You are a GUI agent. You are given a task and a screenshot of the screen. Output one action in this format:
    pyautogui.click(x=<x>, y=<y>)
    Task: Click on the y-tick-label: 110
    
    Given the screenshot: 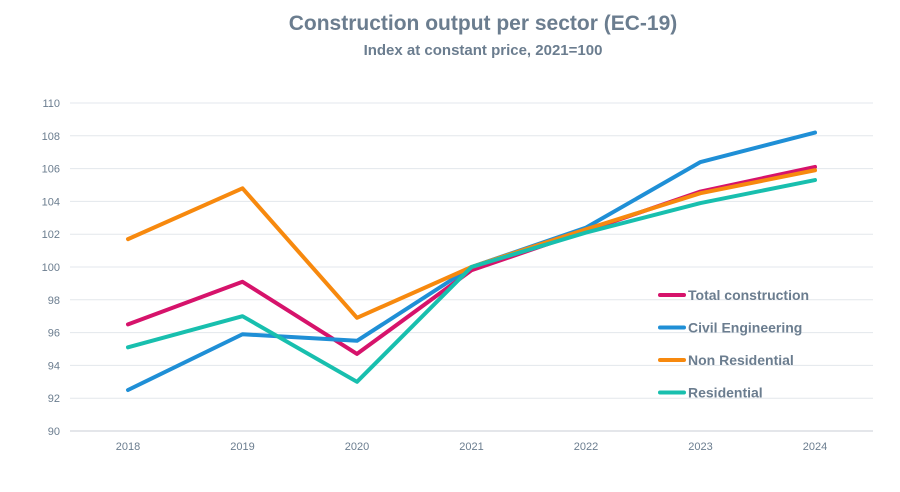 What is the action you would take?
    pyautogui.click(x=51, y=104)
    